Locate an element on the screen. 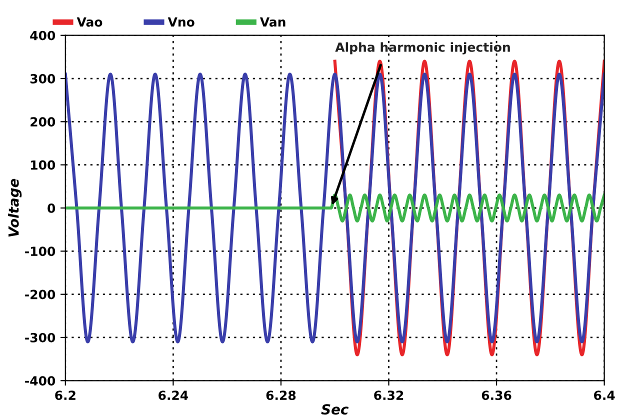 This screenshot has height=416, width=623. legend-label: Vno is located at coordinates (181, 22).